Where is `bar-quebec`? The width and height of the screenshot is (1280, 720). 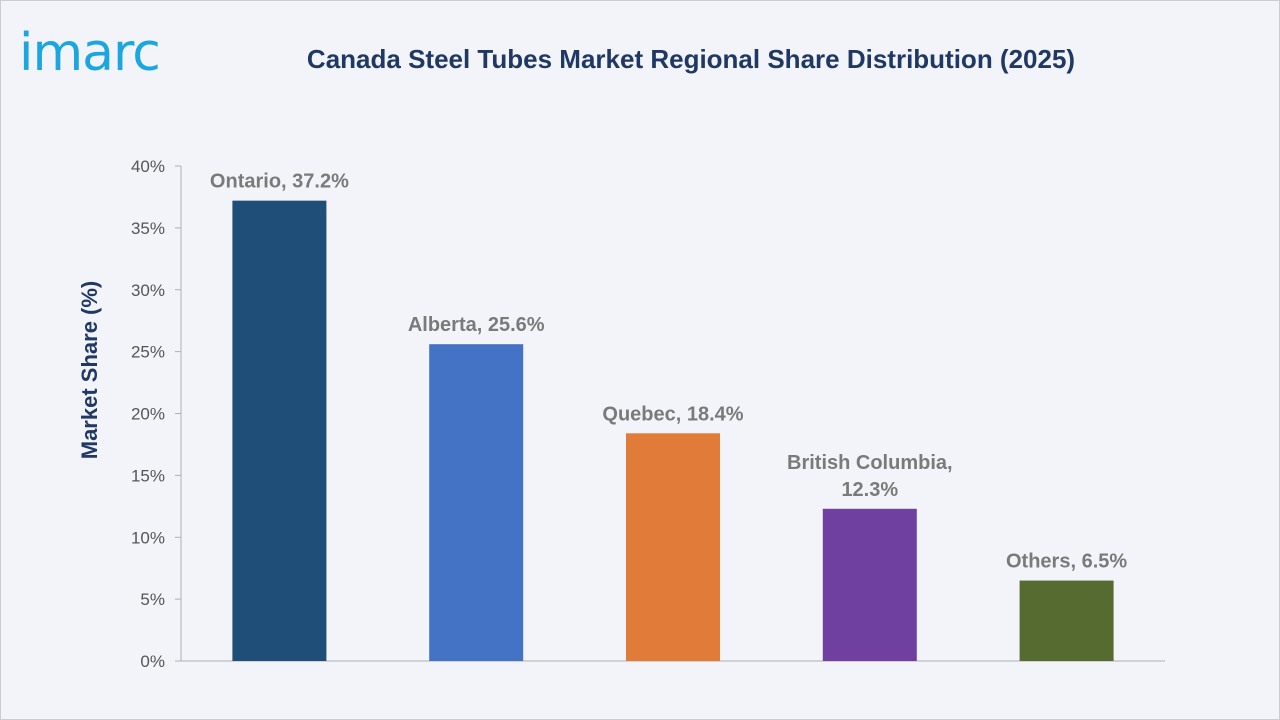
bar-quebec is located at coordinates (673, 547).